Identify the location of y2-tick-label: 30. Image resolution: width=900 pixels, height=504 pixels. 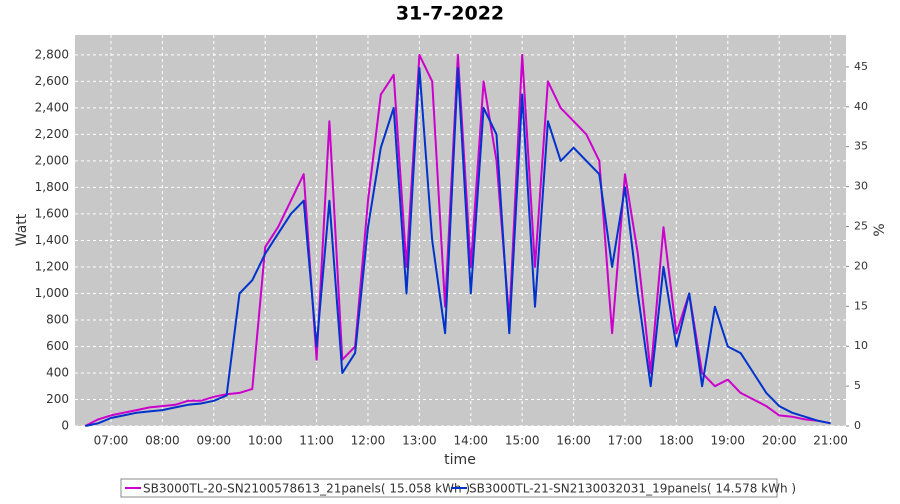
(861, 186).